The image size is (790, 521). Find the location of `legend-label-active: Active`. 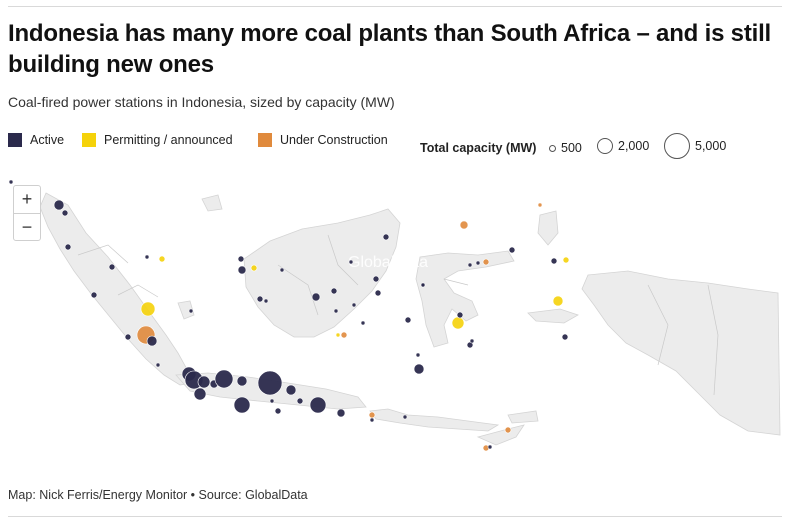

legend-label-active: Active is located at coordinates (47, 140).